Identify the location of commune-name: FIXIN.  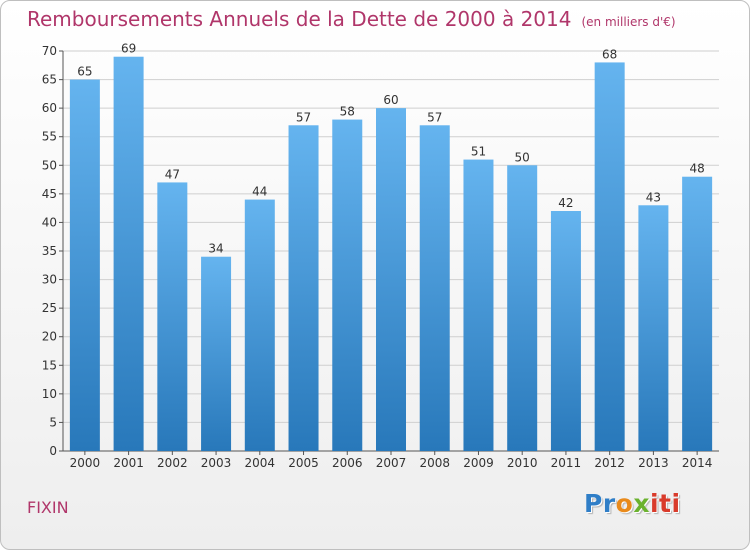
(48, 507).